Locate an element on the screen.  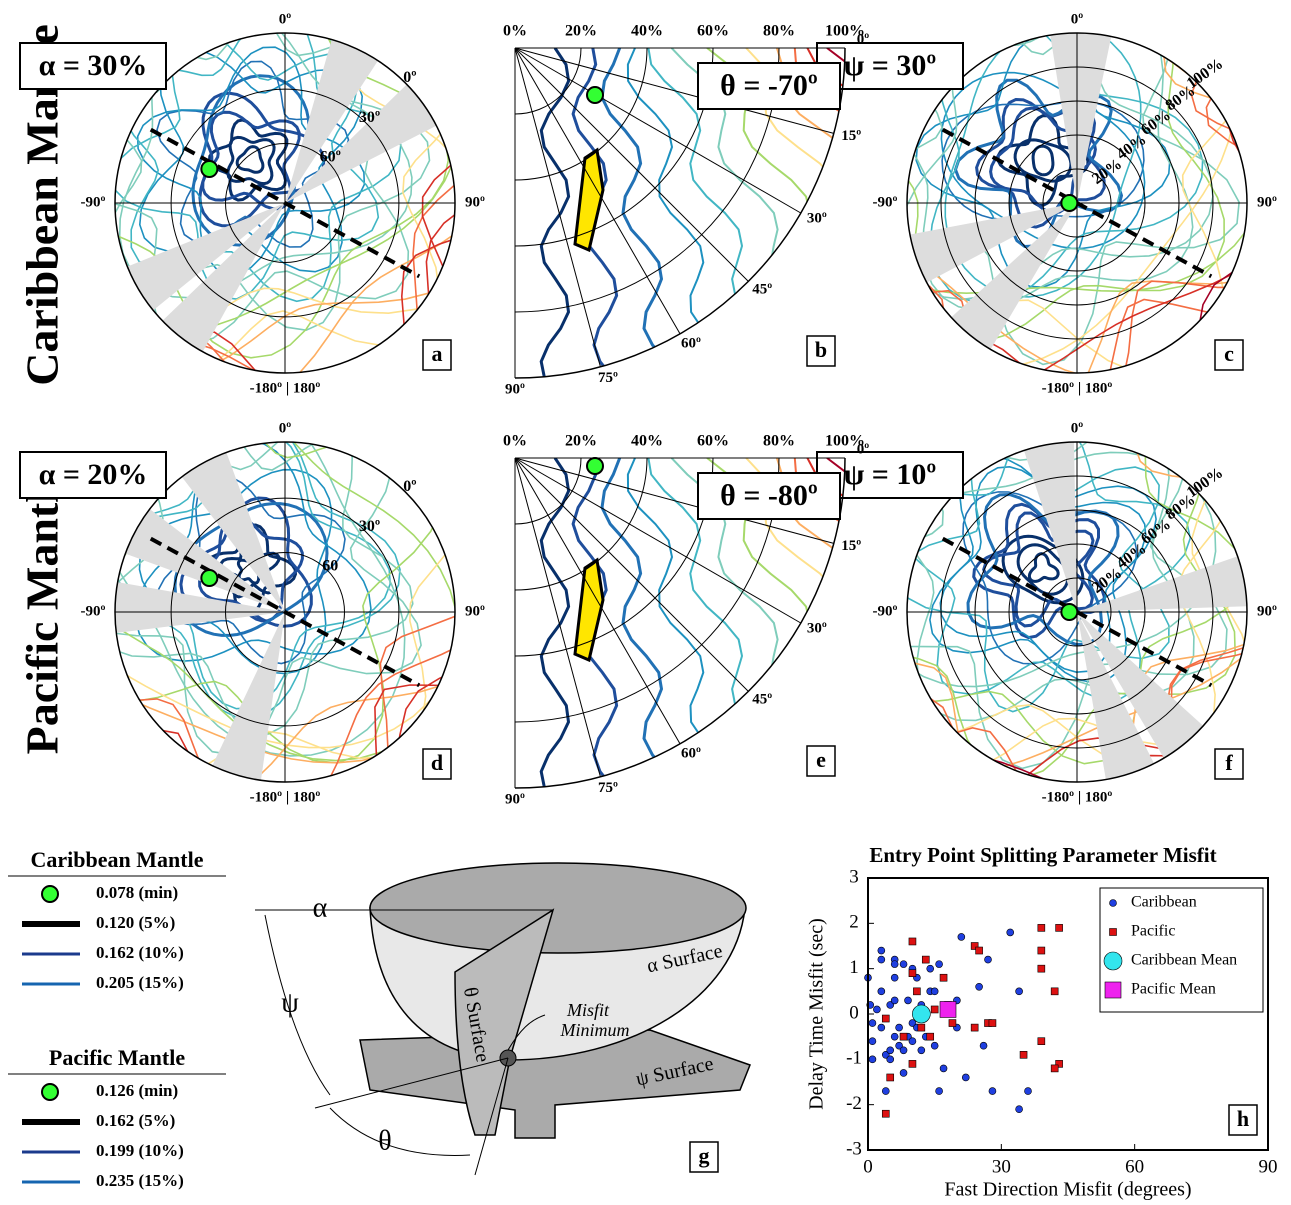
contours is located at coordinates (285, 612).